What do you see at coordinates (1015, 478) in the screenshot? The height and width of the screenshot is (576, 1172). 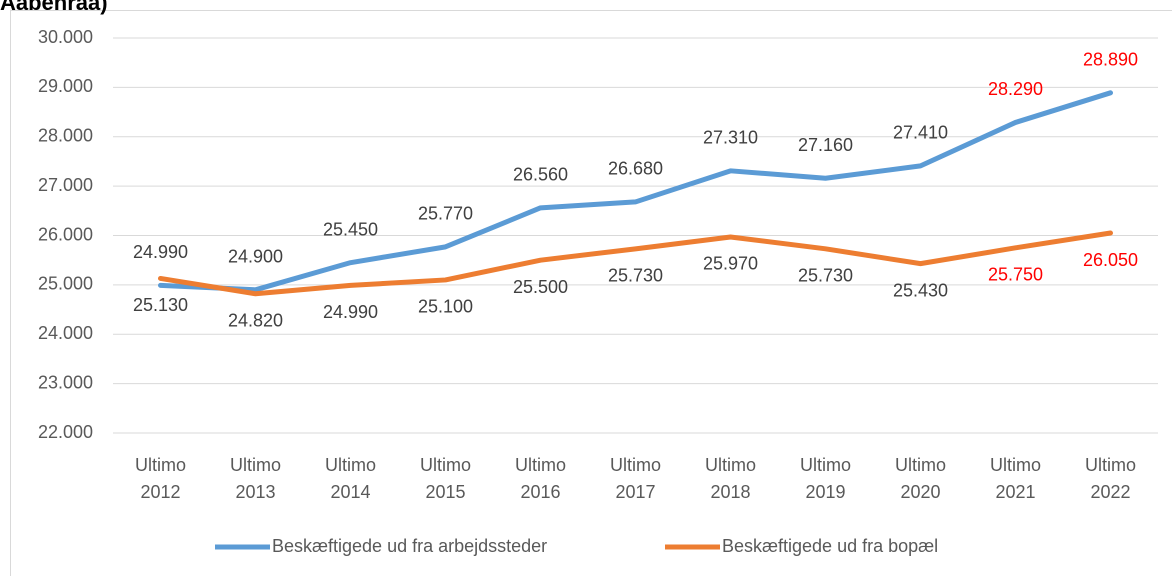 I see `x-tick-label: Ultimo 2021` at bounding box center [1015, 478].